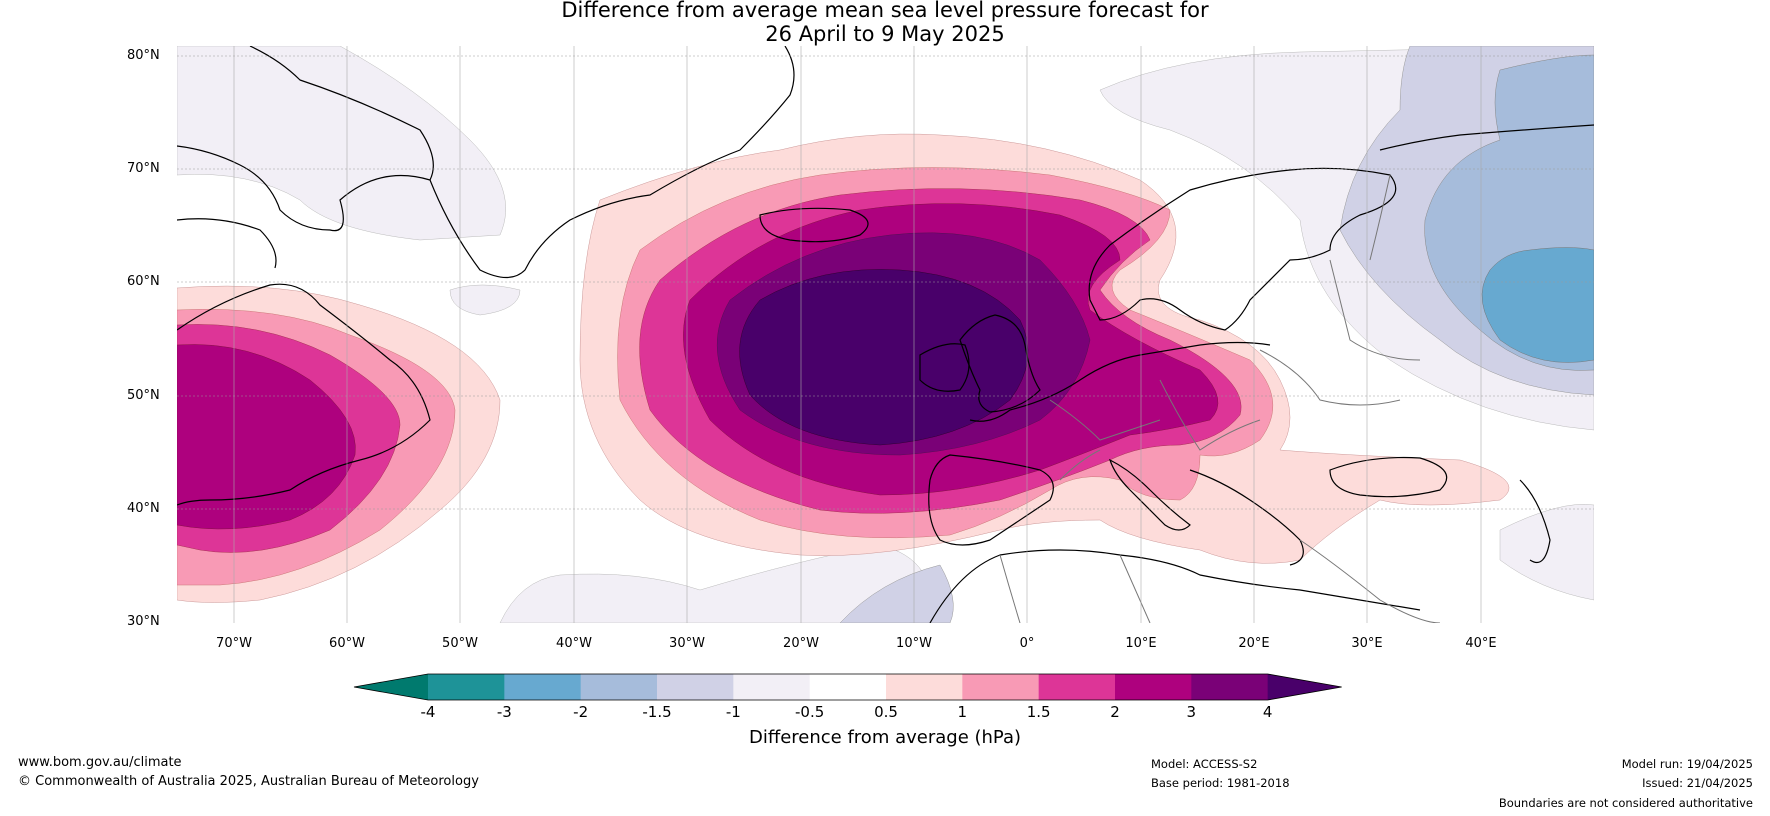 The image size is (1770, 816). I want to click on country-borders, so click(1220, 398).